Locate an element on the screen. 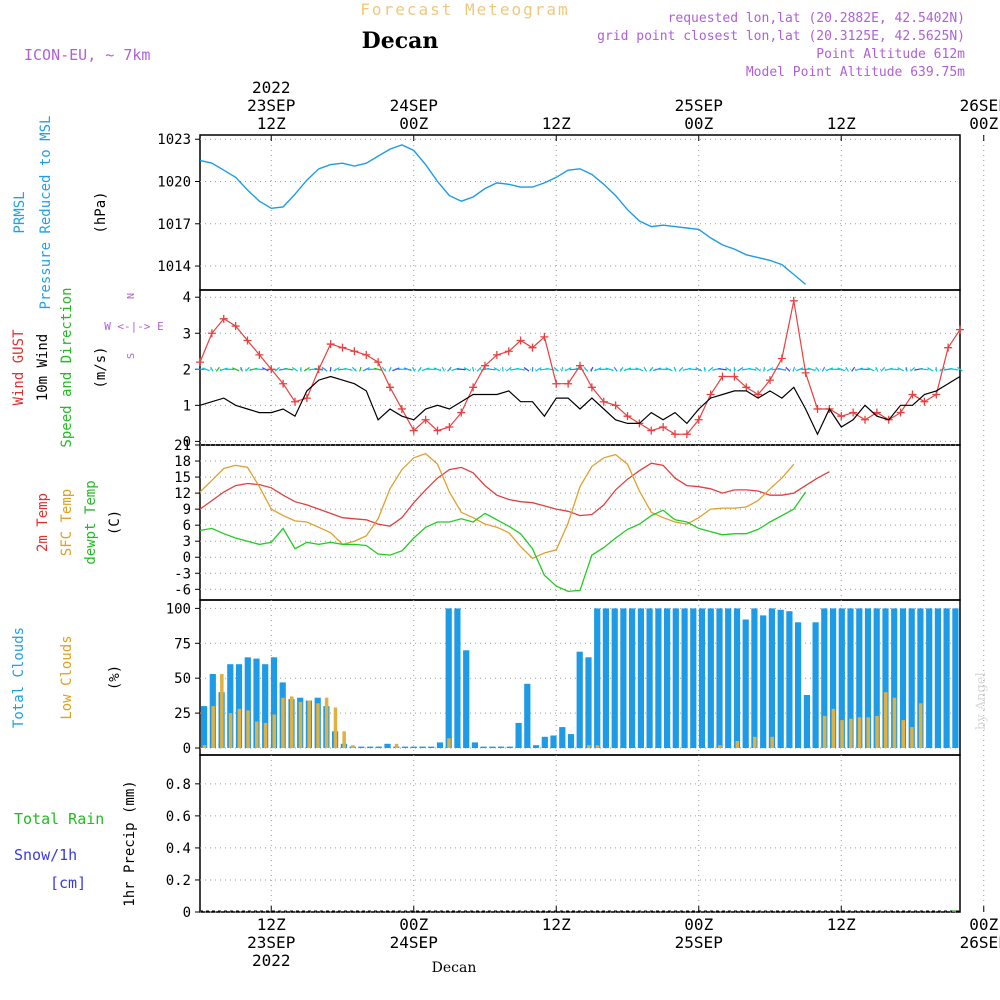 Image resolution: width=1000 pixels, height=1000 pixels. clouds-ytick-label: 0 is located at coordinates (187, 749).